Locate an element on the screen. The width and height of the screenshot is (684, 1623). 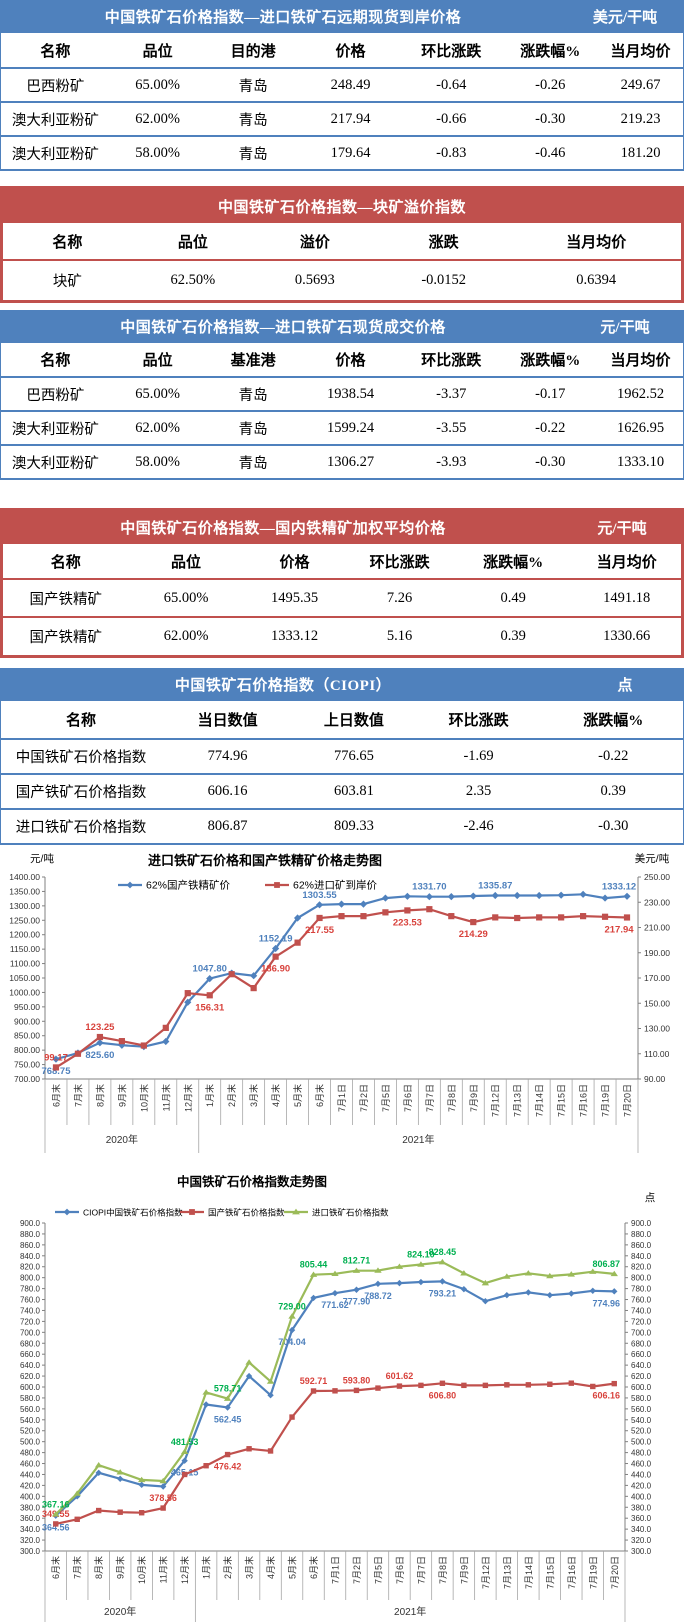
right-tick-label: 170.00 is located at coordinates (657, 978).